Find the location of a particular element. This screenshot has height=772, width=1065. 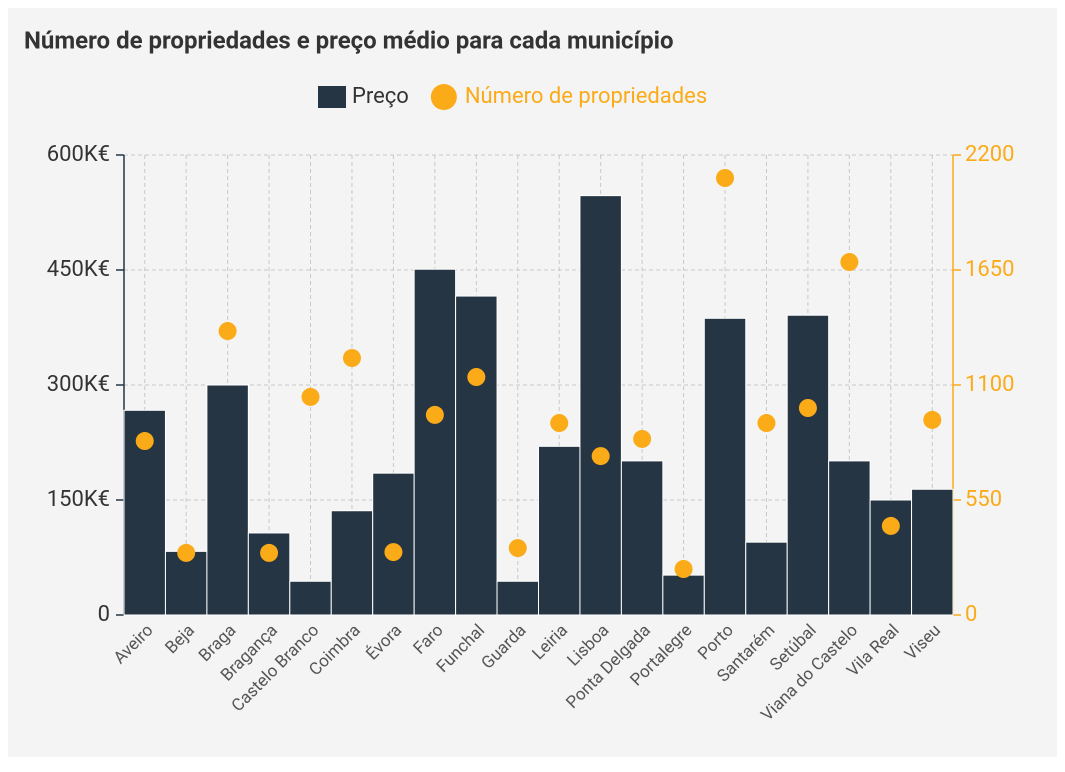

y-tick-label: 0 is located at coordinates (104, 614).